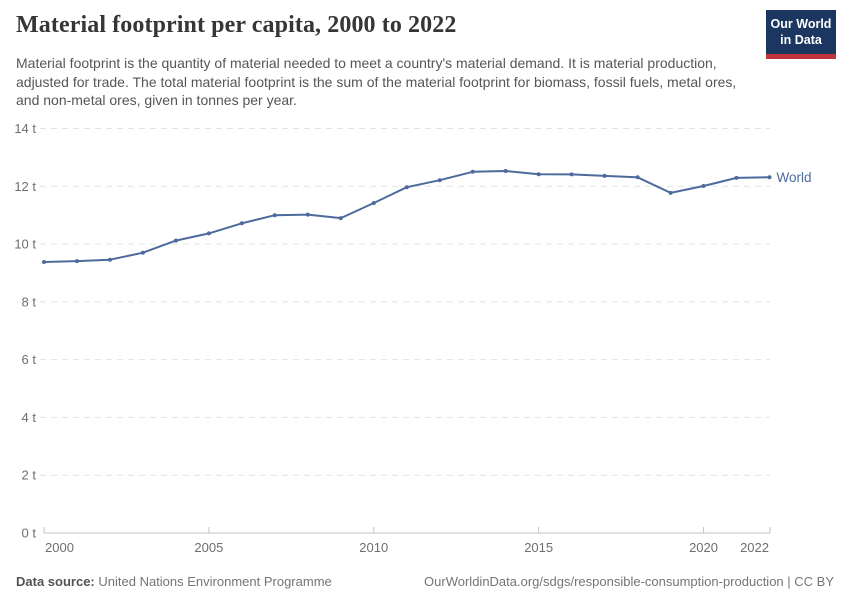 The width and height of the screenshot is (850, 600). What do you see at coordinates (340, 218) in the screenshot?
I see `data-point-2009` at bounding box center [340, 218].